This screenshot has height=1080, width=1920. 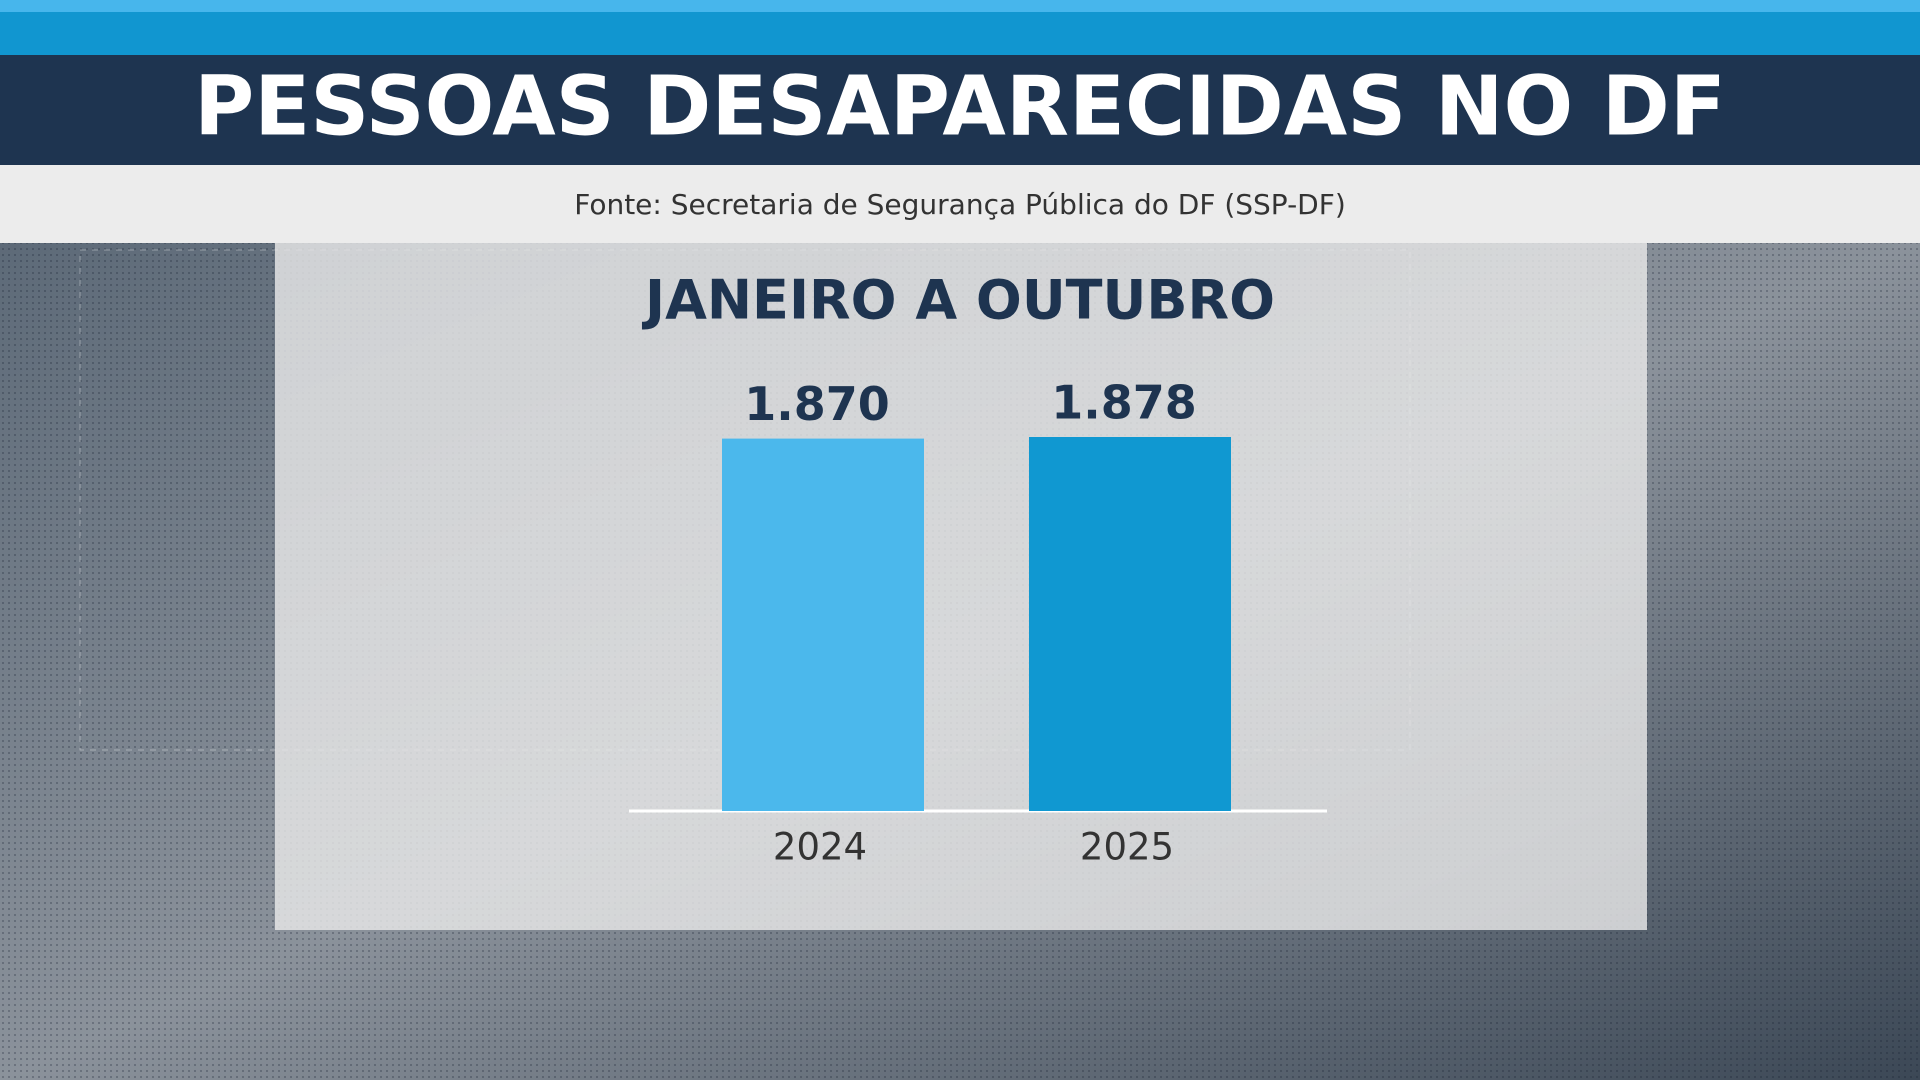 What do you see at coordinates (820, 847) in the screenshot?
I see `x-tick-label: 2024` at bounding box center [820, 847].